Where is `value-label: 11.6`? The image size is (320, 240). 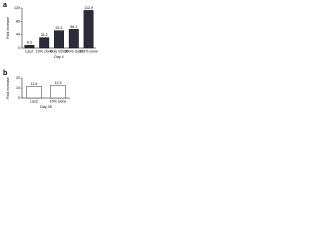 value-label: 11.6 is located at coordinates (34, 84).